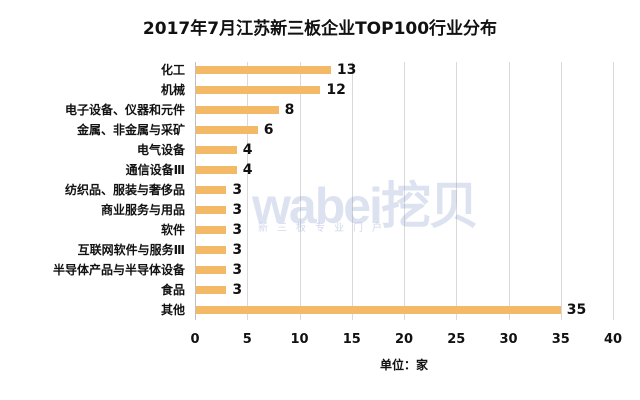 The height and width of the screenshot is (400, 640). Describe the element at coordinates (404, 339) in the screenshot. I see `x-tick-label: 20` at that location.